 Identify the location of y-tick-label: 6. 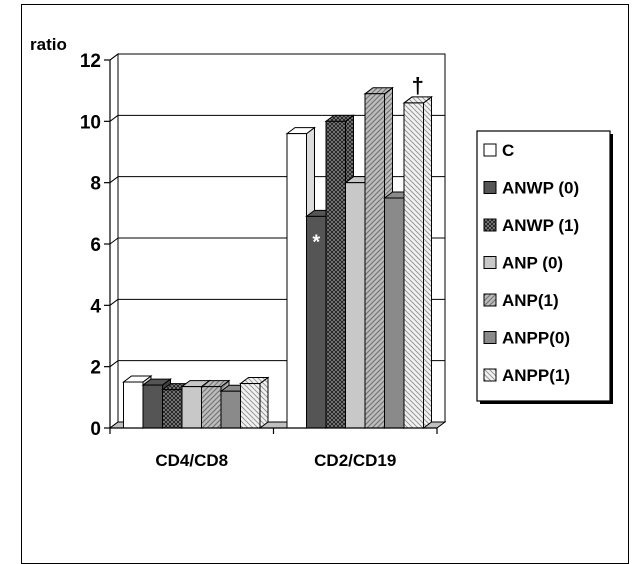
(95, 245).